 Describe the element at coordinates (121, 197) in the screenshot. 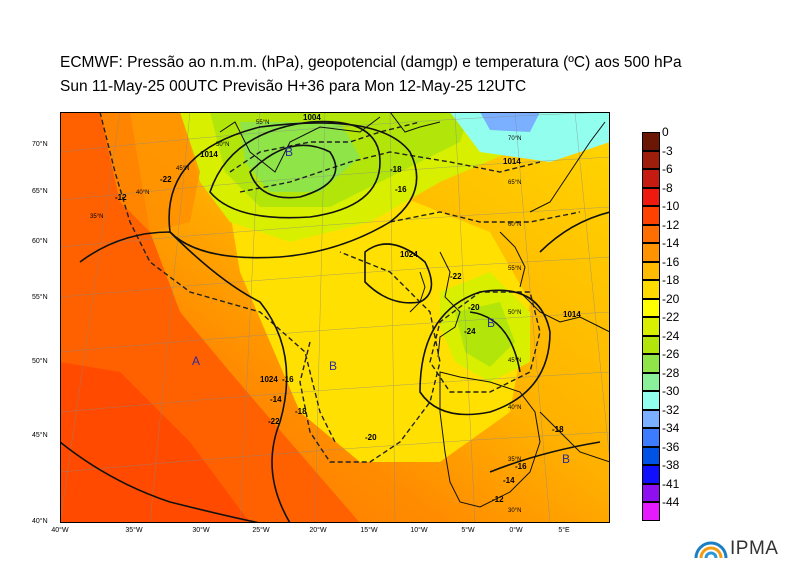

I see `temp-label: -12` at that location.